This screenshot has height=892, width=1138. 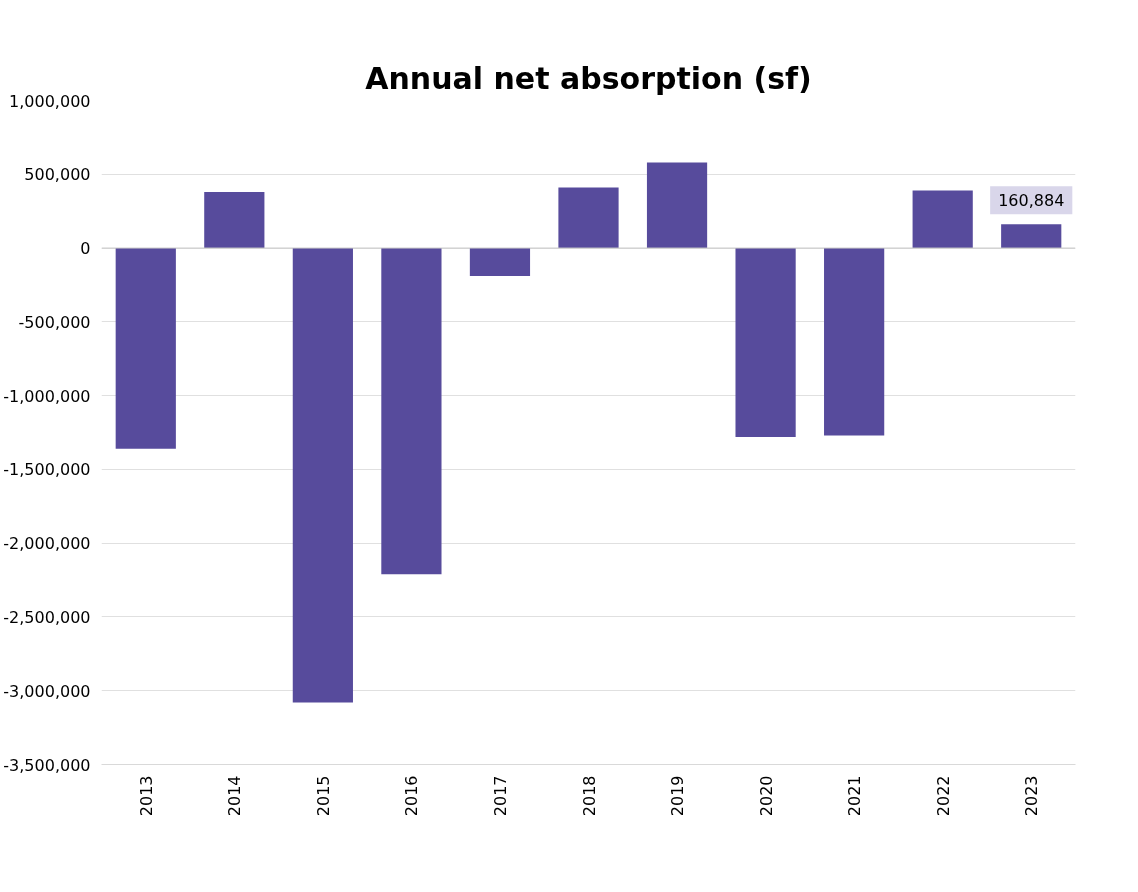 What do you see at coordinates (589, 796) in the screenshot?
I see `x-tick-label: 2018` at bounding box center [589, 796].